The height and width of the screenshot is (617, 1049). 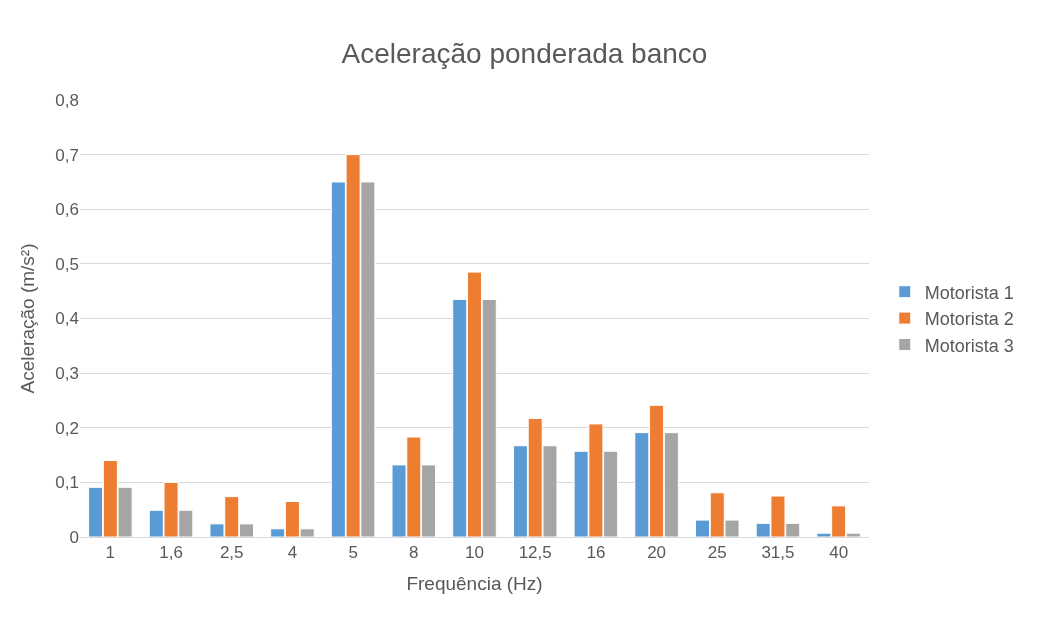 I want to click on x-tick-label: 16, so click(x=596, y=553).